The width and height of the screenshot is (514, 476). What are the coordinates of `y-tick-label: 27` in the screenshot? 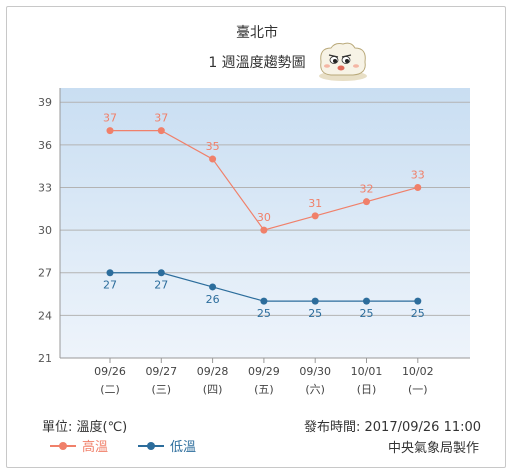 It's located at (45, 273).